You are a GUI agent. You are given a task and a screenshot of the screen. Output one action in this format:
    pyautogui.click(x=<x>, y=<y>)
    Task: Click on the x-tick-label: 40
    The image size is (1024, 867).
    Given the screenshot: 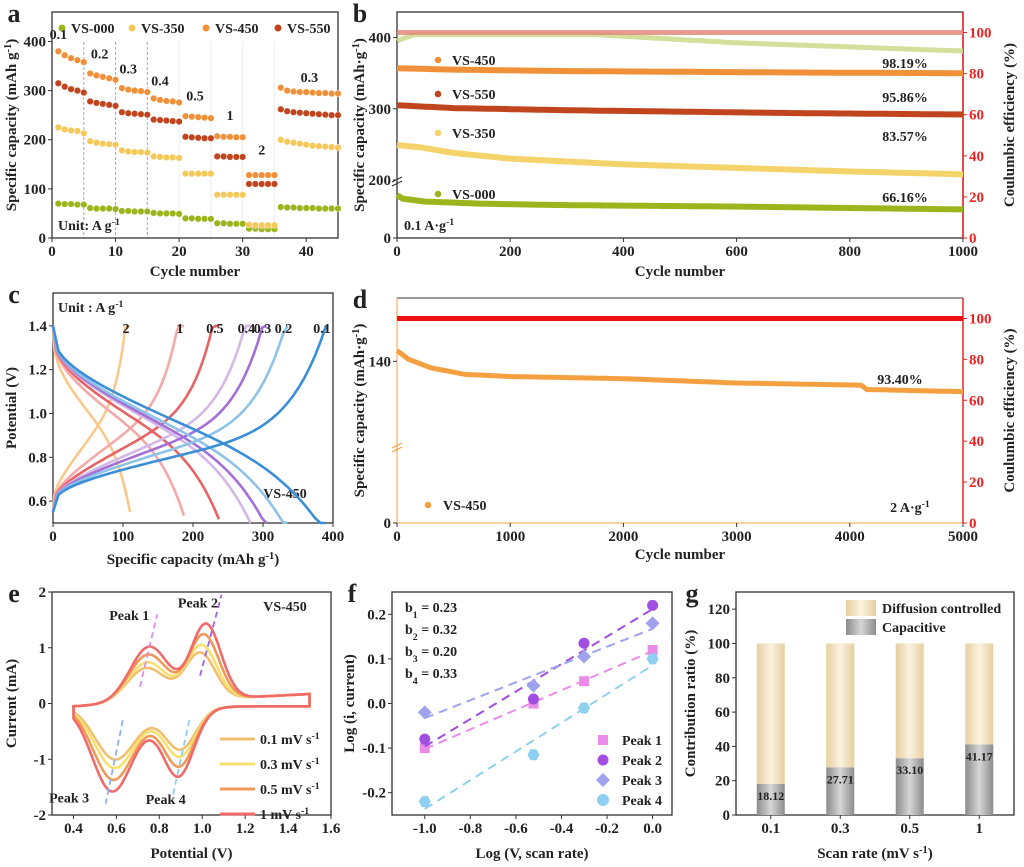 What is the action you would take?
    pyautogui.click(x=306, y=252)
    